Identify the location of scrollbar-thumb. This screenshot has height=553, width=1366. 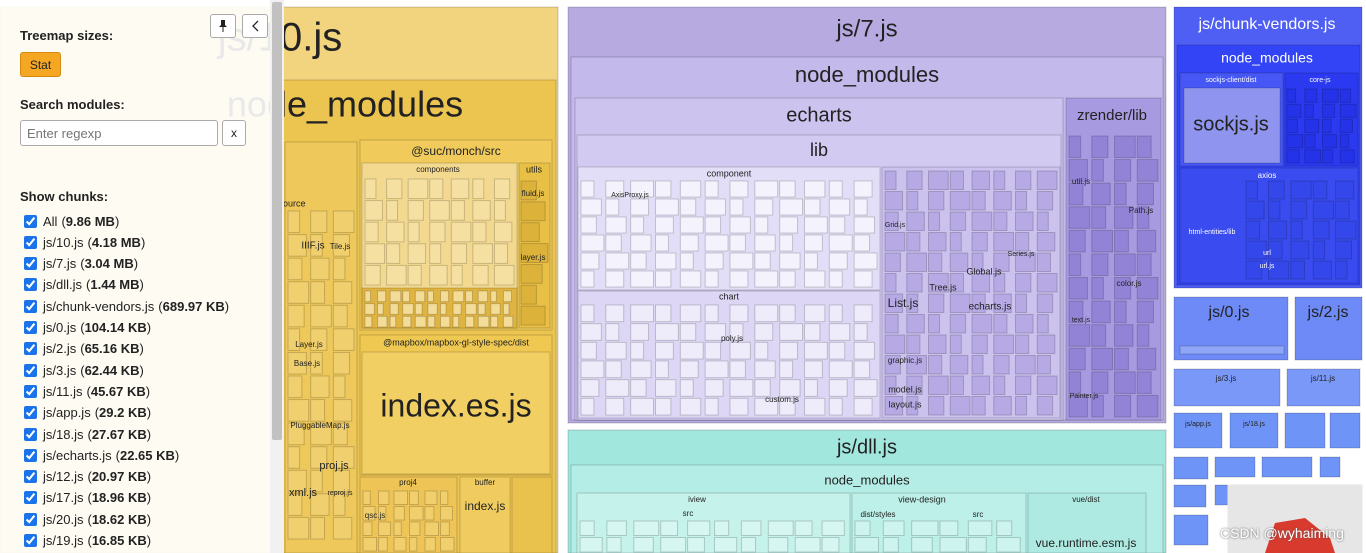
(277, 221).